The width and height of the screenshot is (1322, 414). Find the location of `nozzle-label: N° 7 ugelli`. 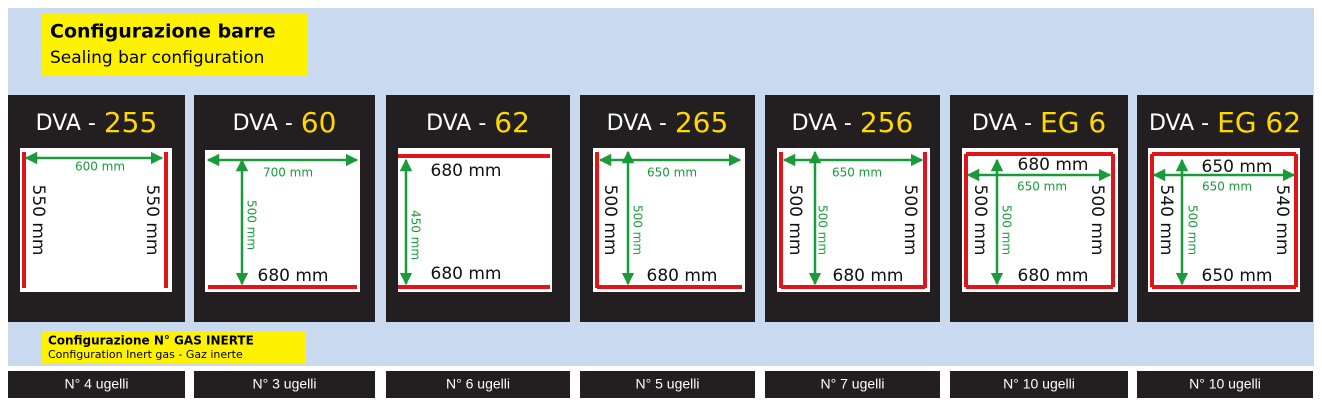

nozzle-label: N° 7 ugelli is located at coordinates (853, 384).